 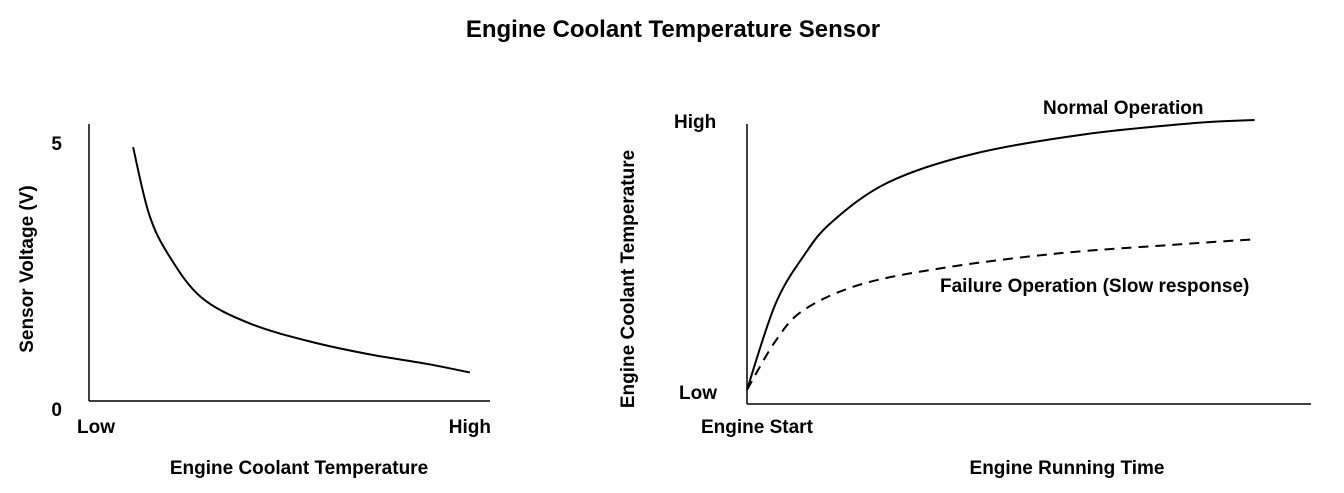 I want to click on left-x-tick-label-high: High, so click(x=470, y=427).